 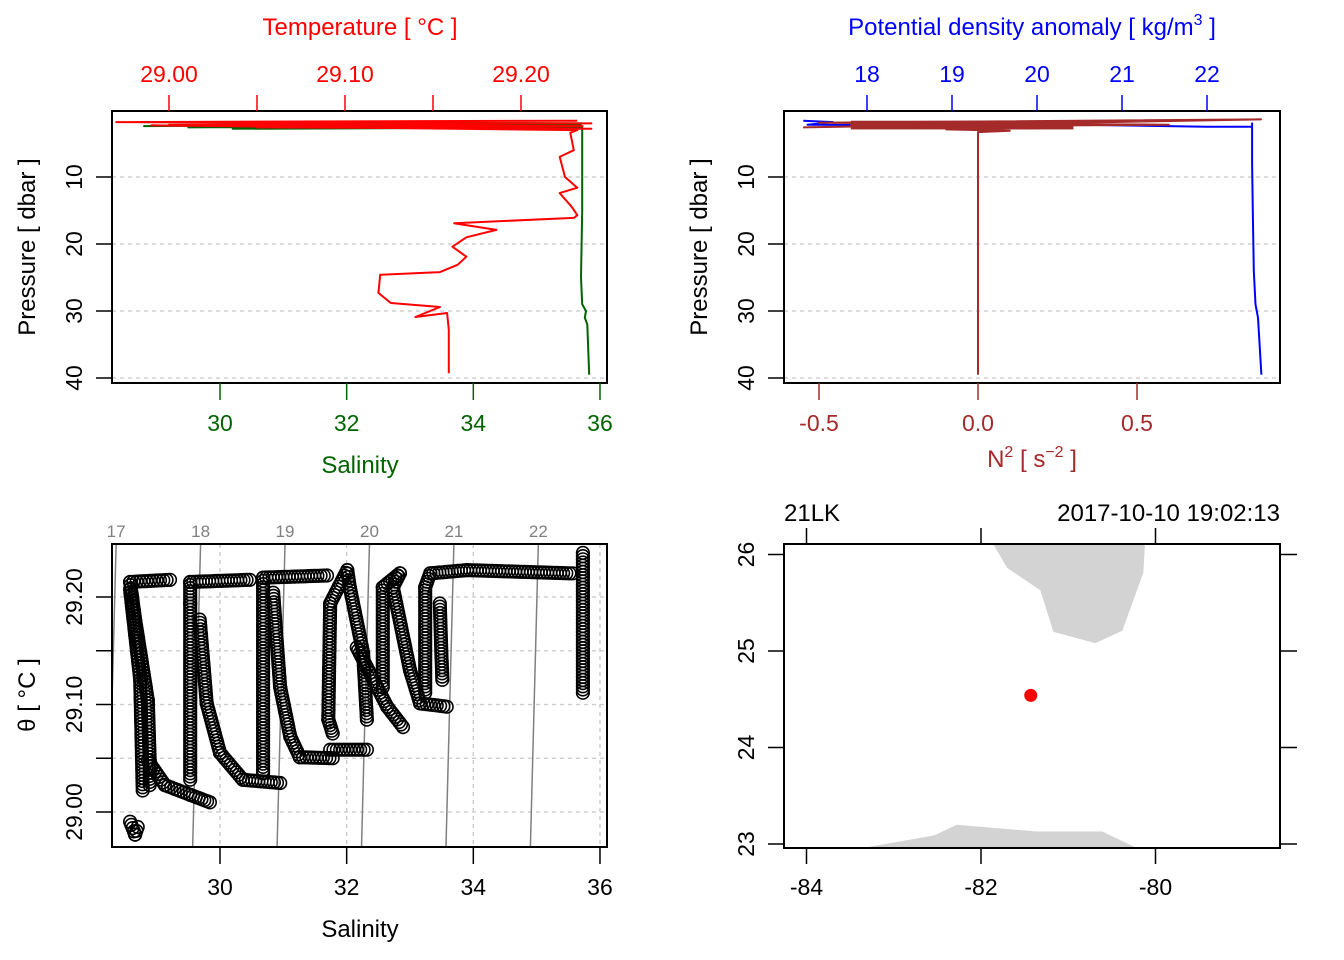 I want to click on density-tick-label: 21, so click(x=1122, y=74).